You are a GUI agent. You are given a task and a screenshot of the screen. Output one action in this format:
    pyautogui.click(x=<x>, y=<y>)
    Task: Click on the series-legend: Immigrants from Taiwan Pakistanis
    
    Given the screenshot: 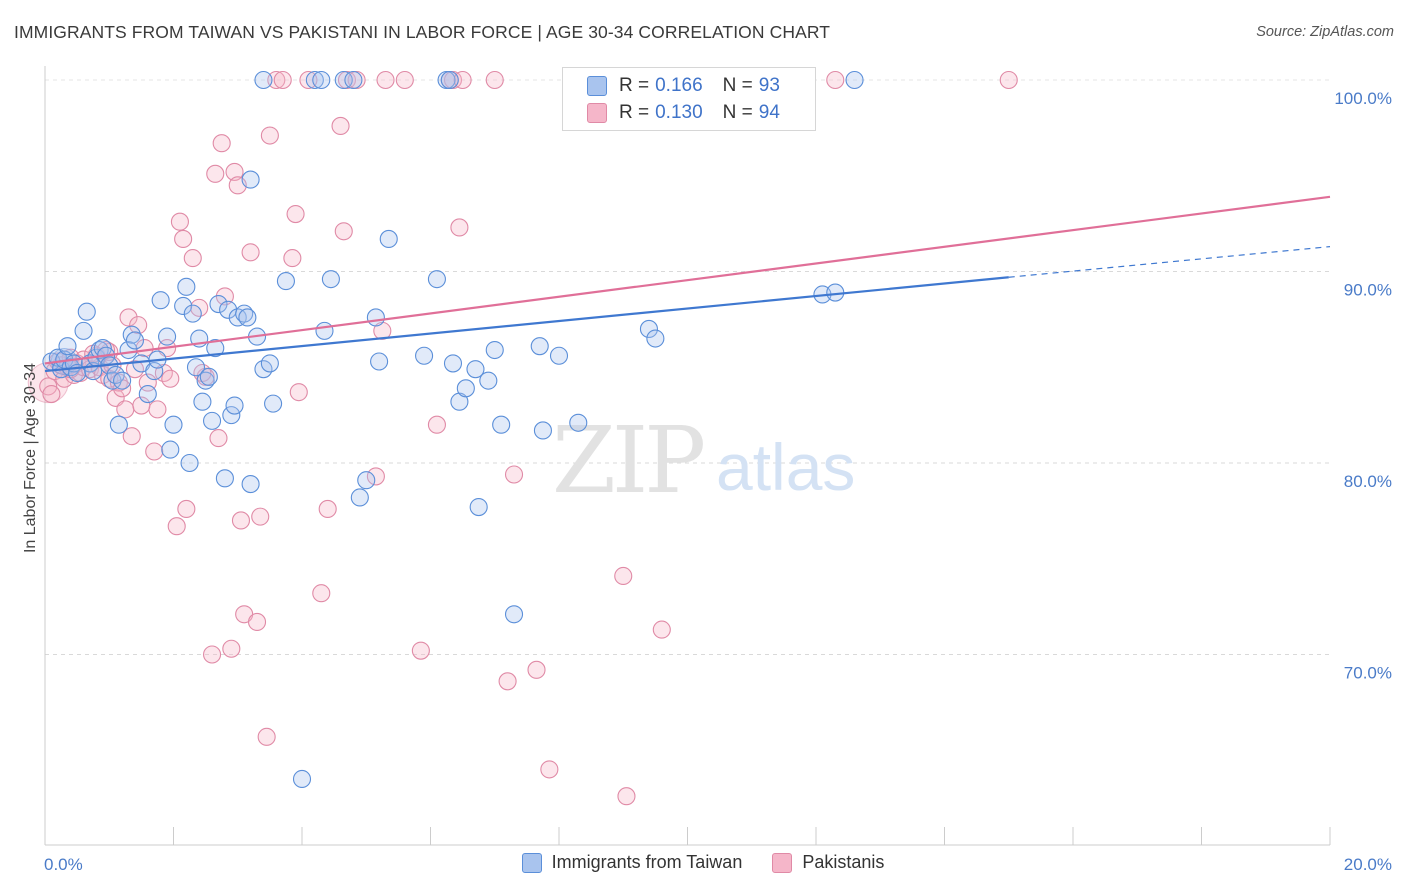 What is the action you would take?
    pyautogui.click(x=703, y=862)
    